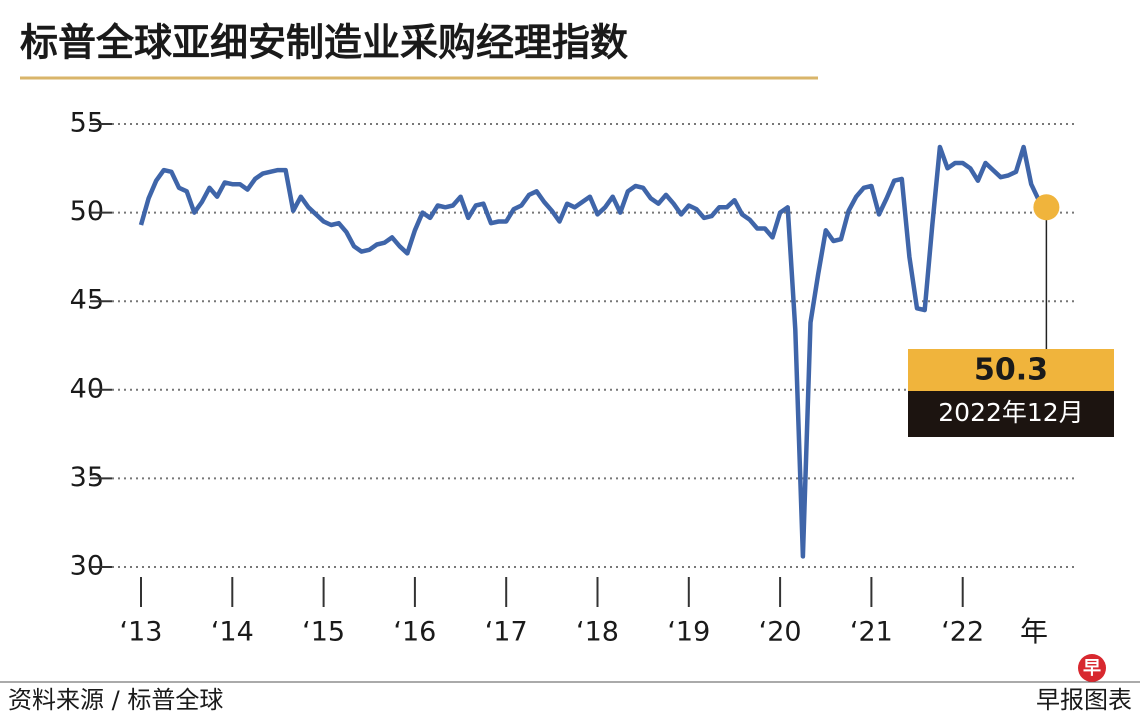 The image size is (1140, 723). I want to click on callout-value: 50.3, so click(1011, 370).